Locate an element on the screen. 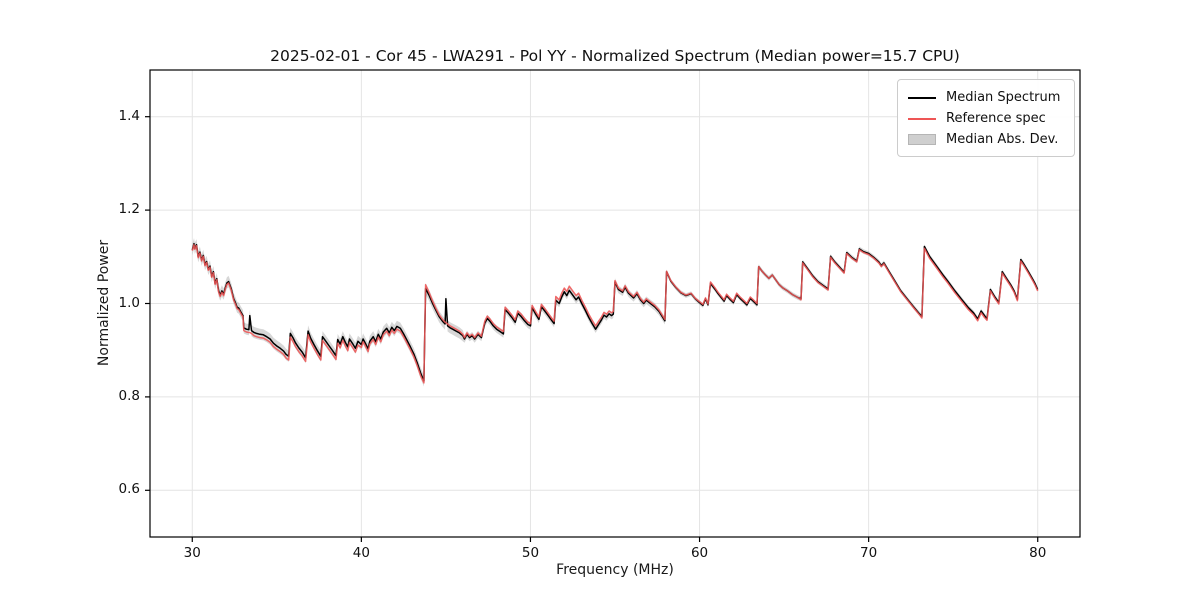 Image resolution: width=1200 pixels, height=600 pixels. median-line-swatch-icon is located at coordinates (922, 97).